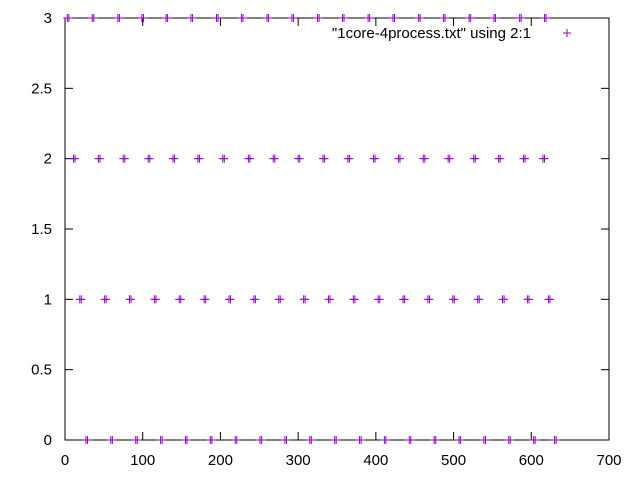 This screenshot has width=640, height=480. I want to click on x-tick-label: 200, so click(220, 460).